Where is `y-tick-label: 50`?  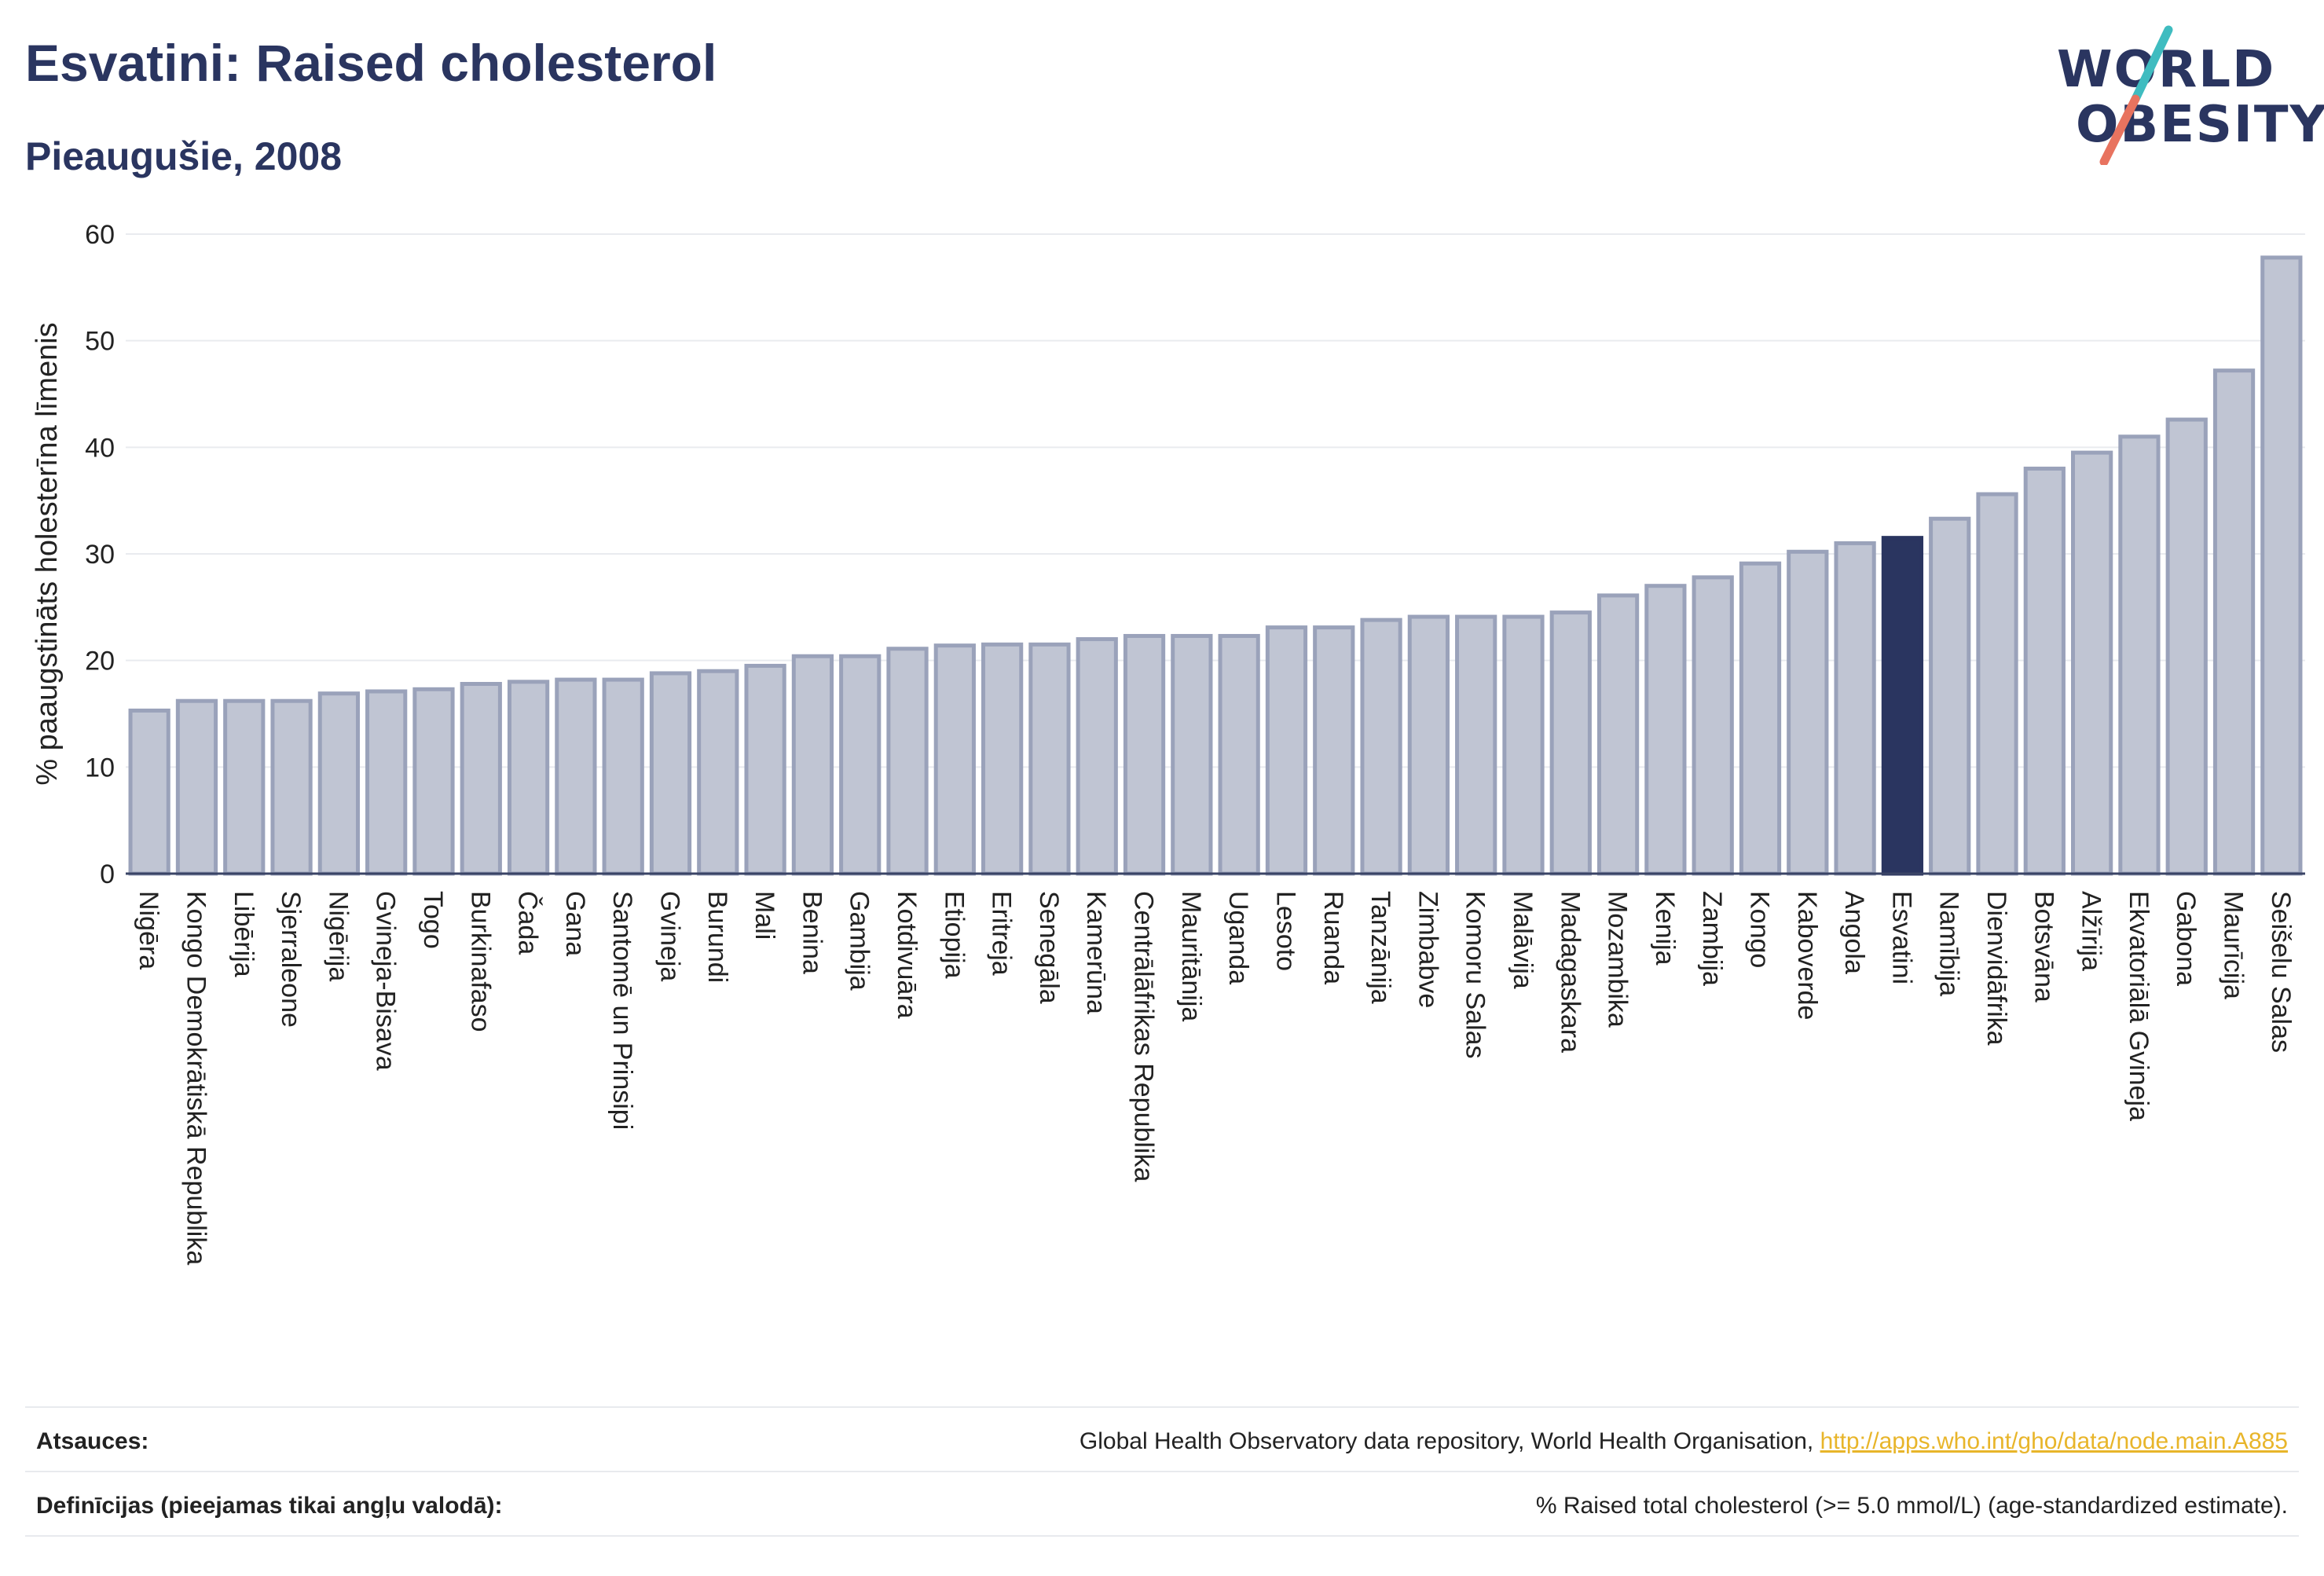 y-tick-label: 50 is located at coordinates (100, 342).